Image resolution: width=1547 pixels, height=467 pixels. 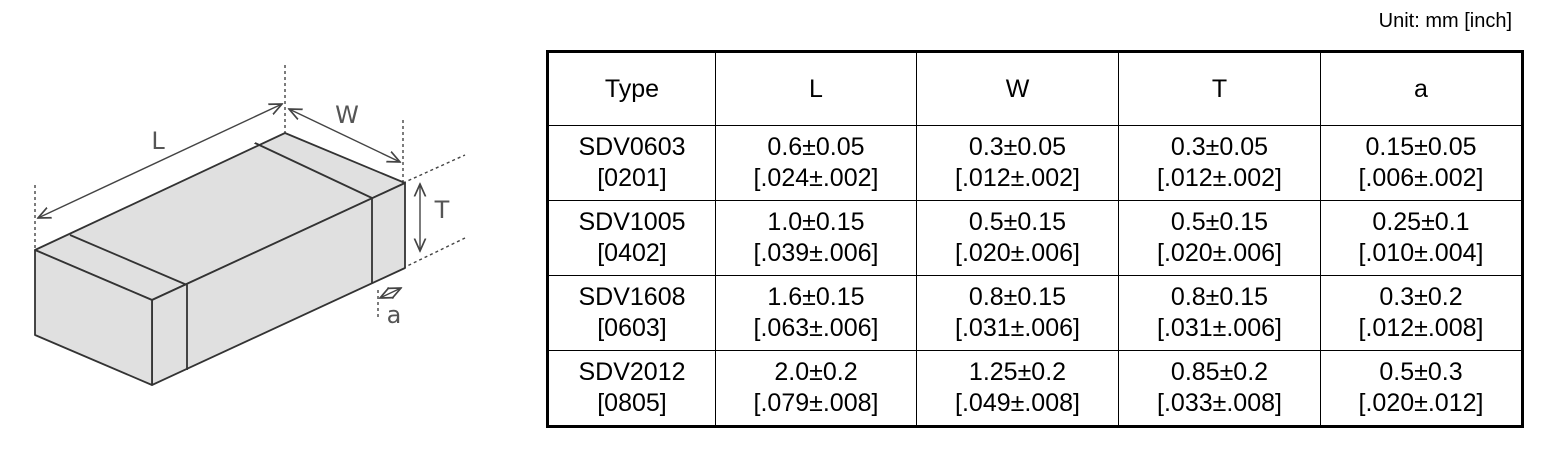 What do you see at coordinates (1219, 372) in the screenshot?
I see `cell-mm: 0.85±0.2` at bounding box center [1219, 372].